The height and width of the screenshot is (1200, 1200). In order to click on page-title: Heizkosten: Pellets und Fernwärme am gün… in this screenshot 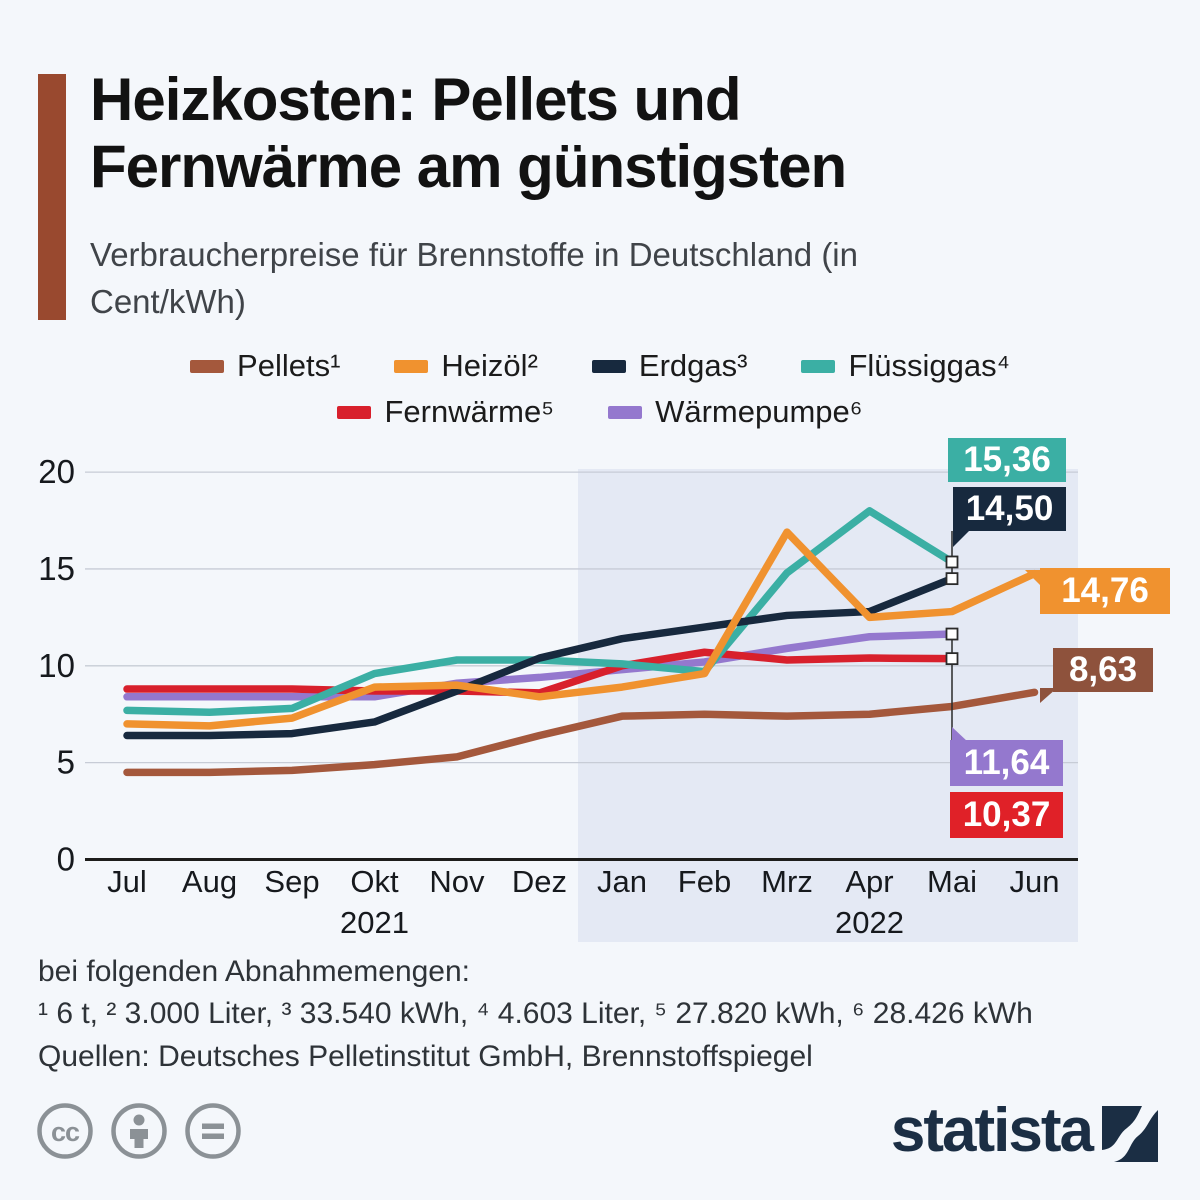, I will do `click(615, 133)`.